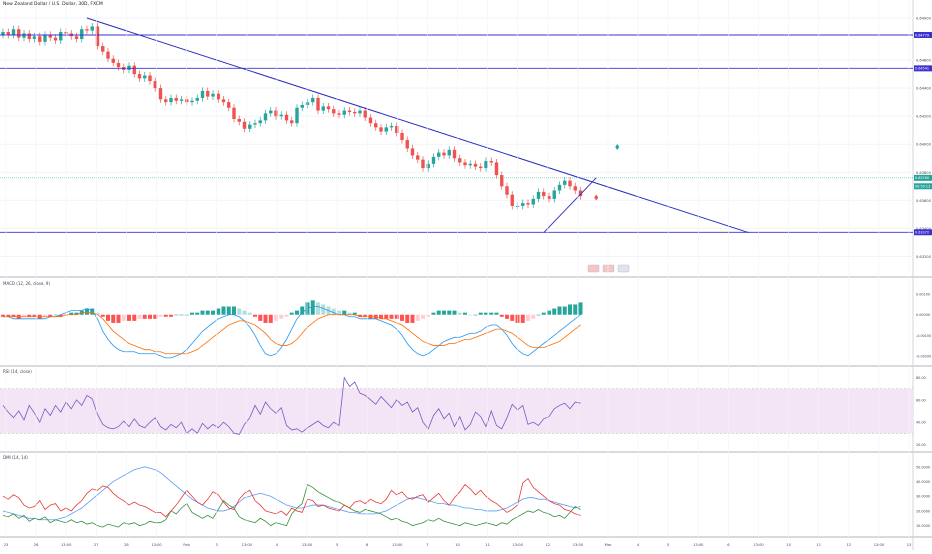 This screenshot has width=932, height=554. I want to click on time-axis-label: 11, so click(487, 545).